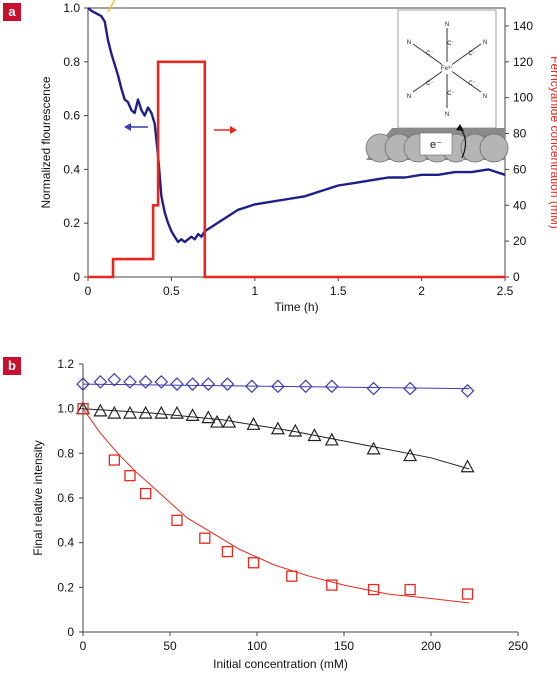  I want to click on electron-label-box, so click(436, 144).